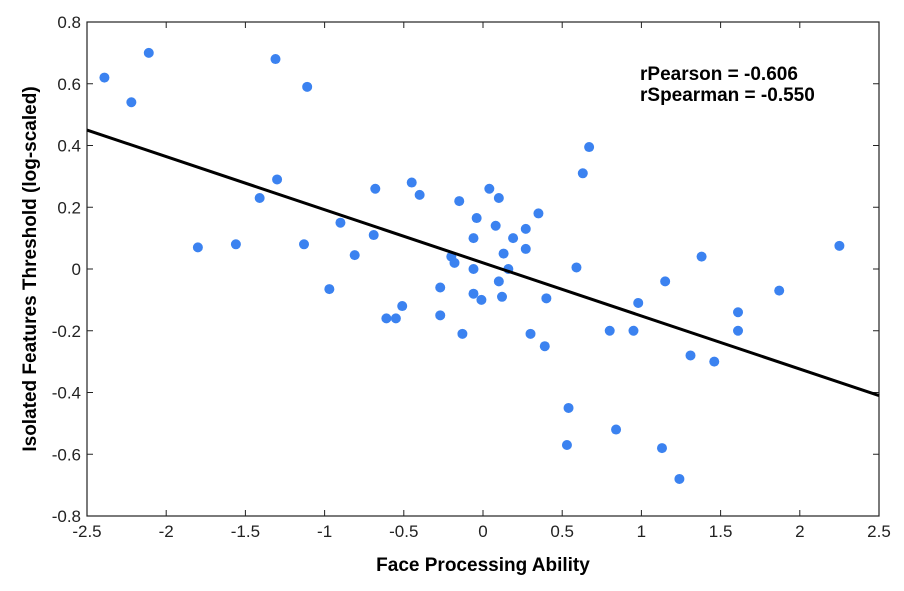  I want to click on x-tick-label: -0.5, so click(403, 531).